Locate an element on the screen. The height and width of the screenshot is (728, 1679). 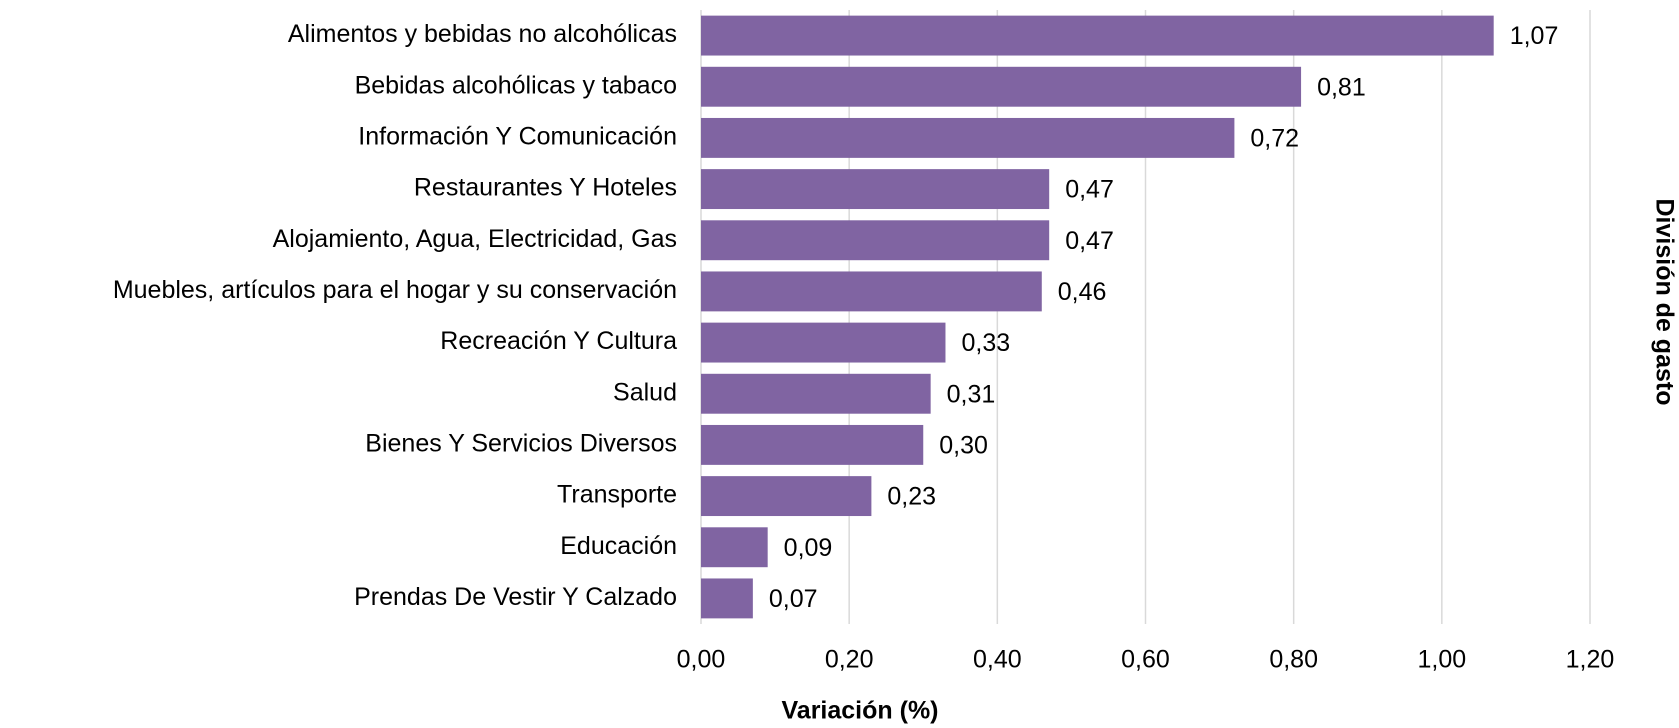
data-label: 0,30 is located at coordinates (963, 446).